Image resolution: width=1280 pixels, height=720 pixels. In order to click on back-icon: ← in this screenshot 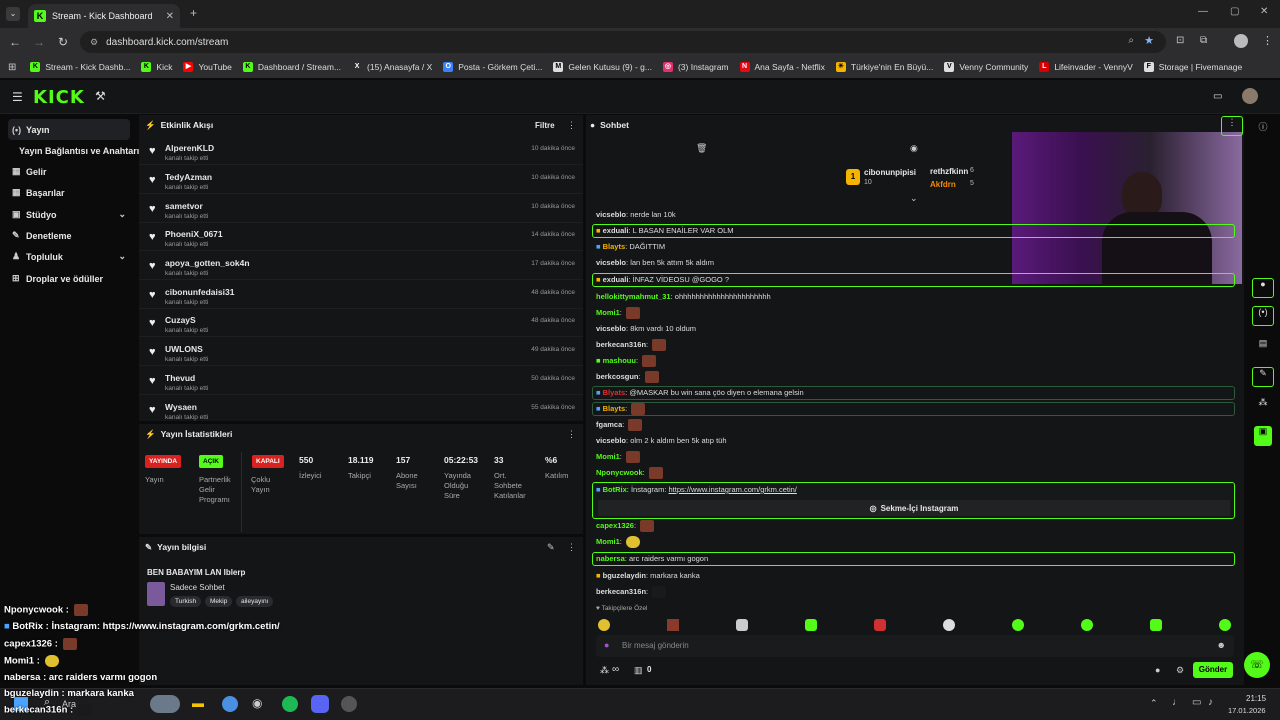, I will do `click(15, 42)`.